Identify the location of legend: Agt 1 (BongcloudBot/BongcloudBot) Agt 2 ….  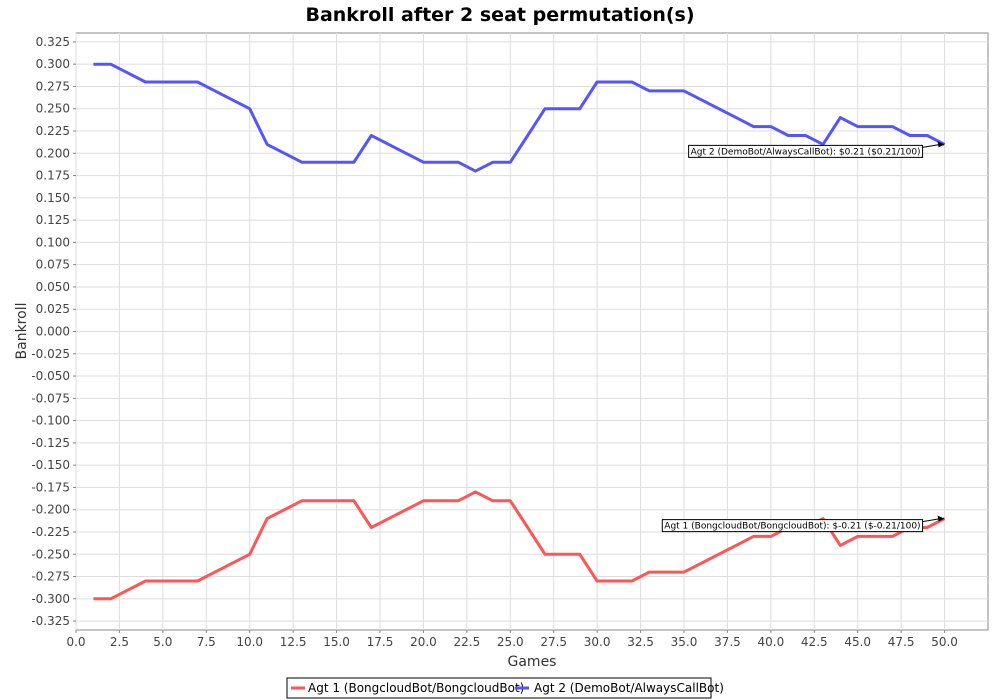
(505, 688).